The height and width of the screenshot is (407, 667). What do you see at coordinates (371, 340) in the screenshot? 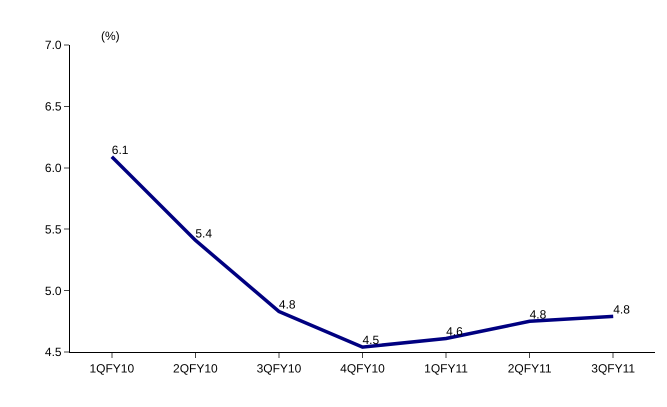
I see `data-label: 4.5` at bounding box center [371, 340].